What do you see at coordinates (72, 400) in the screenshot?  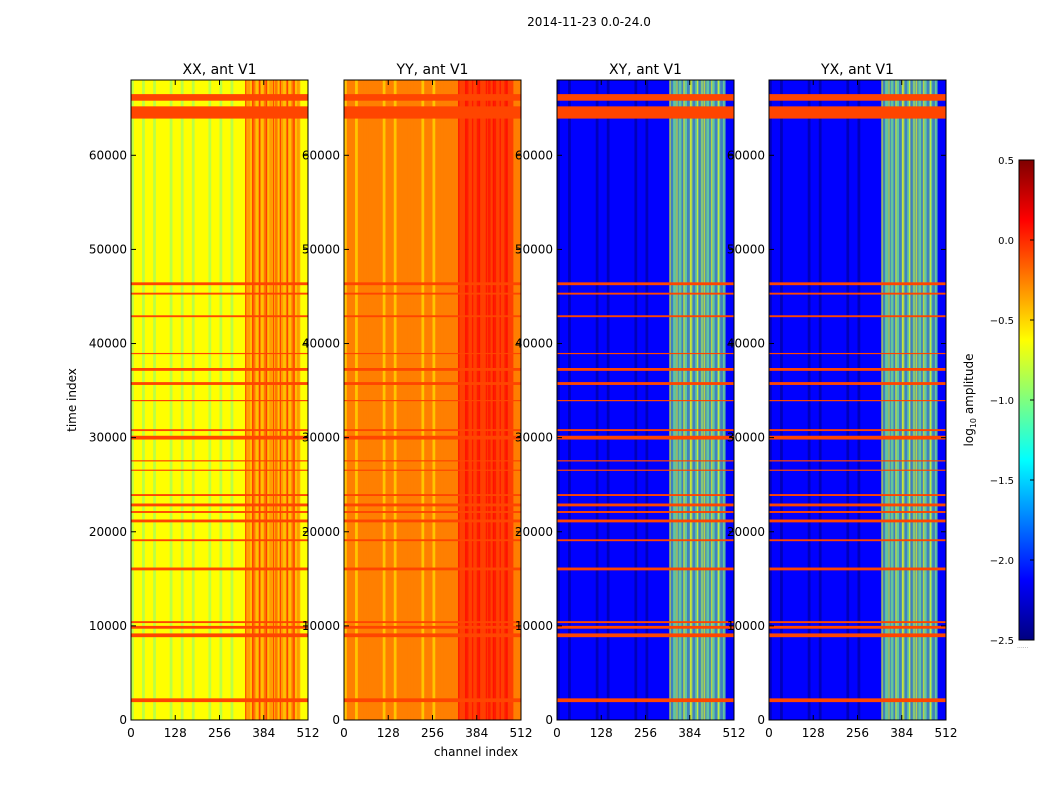 I see `y-axis-label: time index` at bounding box center [72, 400].